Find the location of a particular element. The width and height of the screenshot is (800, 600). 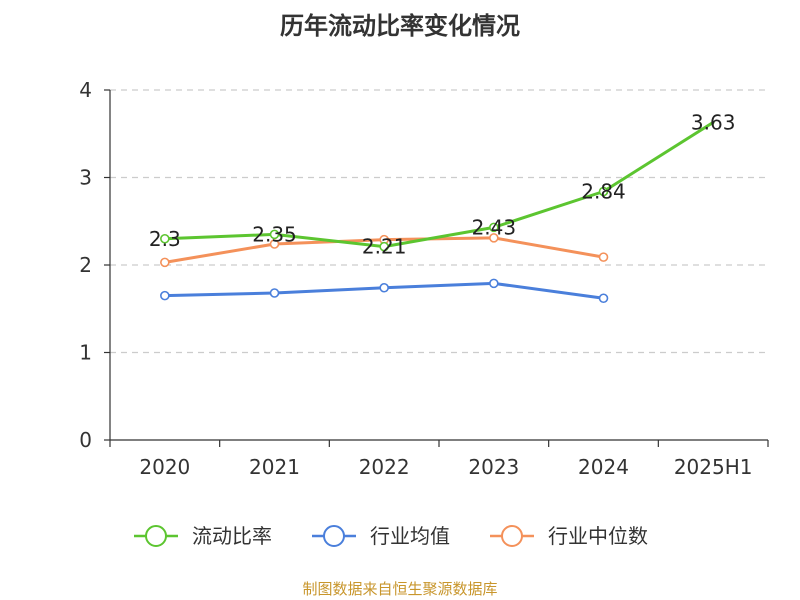

y-tick-label: 3 is located at coordinates (85, 178).